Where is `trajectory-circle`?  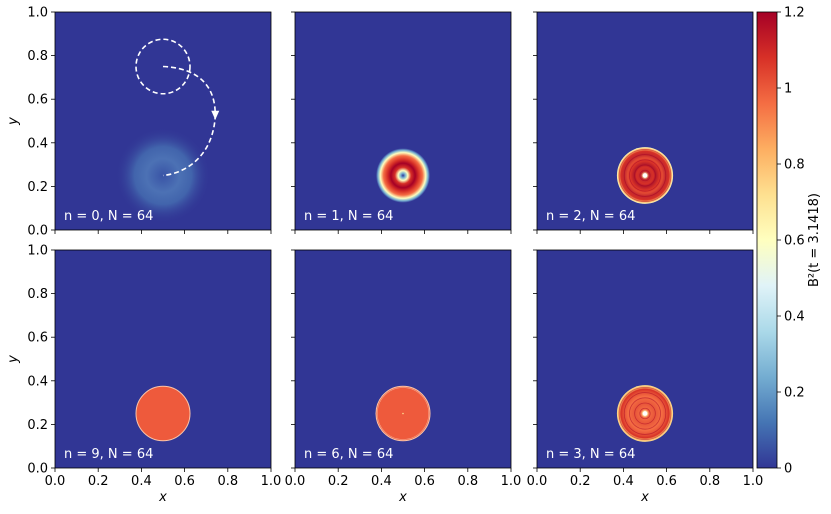
trajectory-circle is located at coordinates (163, 66).